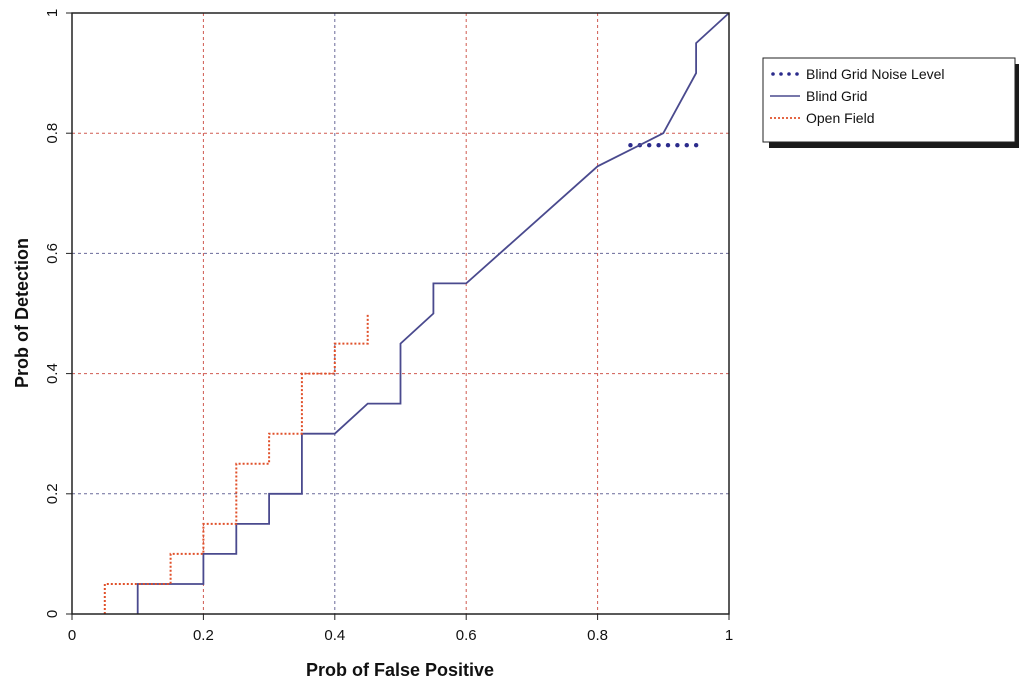 Image resolution: width=1019 pixels, height=685 pixels. What do you see at coordinates (840, 118) in the screenshot?
I see `legend-label: Open Field` at bounding box center [840, 118].